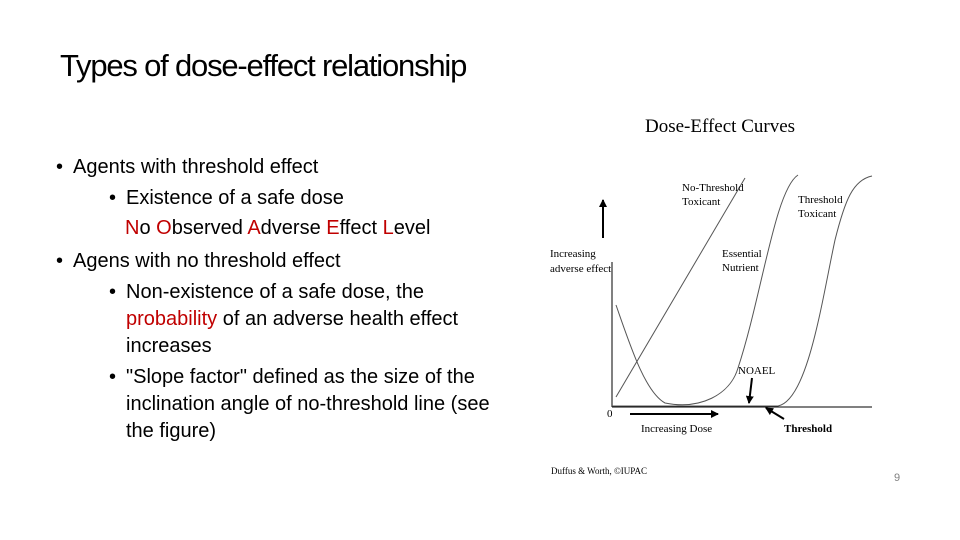  I want to click on acronym-letter: A, so click(254, 228).